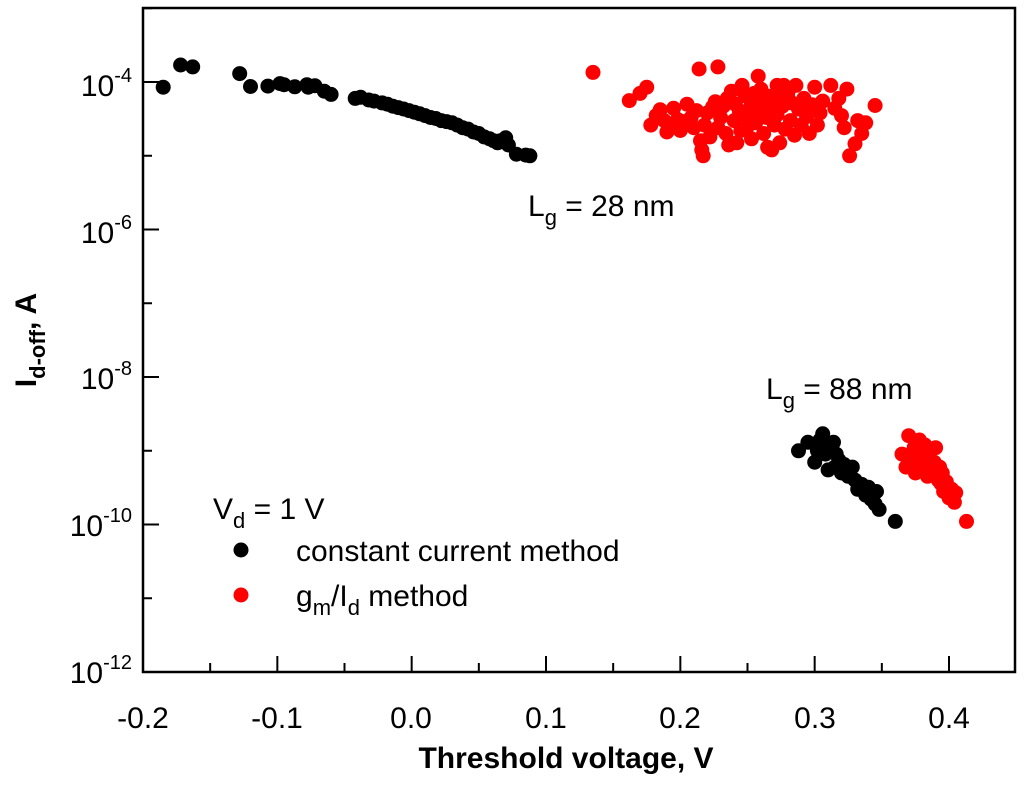 The image size is (1024, 786). I want to click on x-tick-label: 0.3, so click(815, 718).